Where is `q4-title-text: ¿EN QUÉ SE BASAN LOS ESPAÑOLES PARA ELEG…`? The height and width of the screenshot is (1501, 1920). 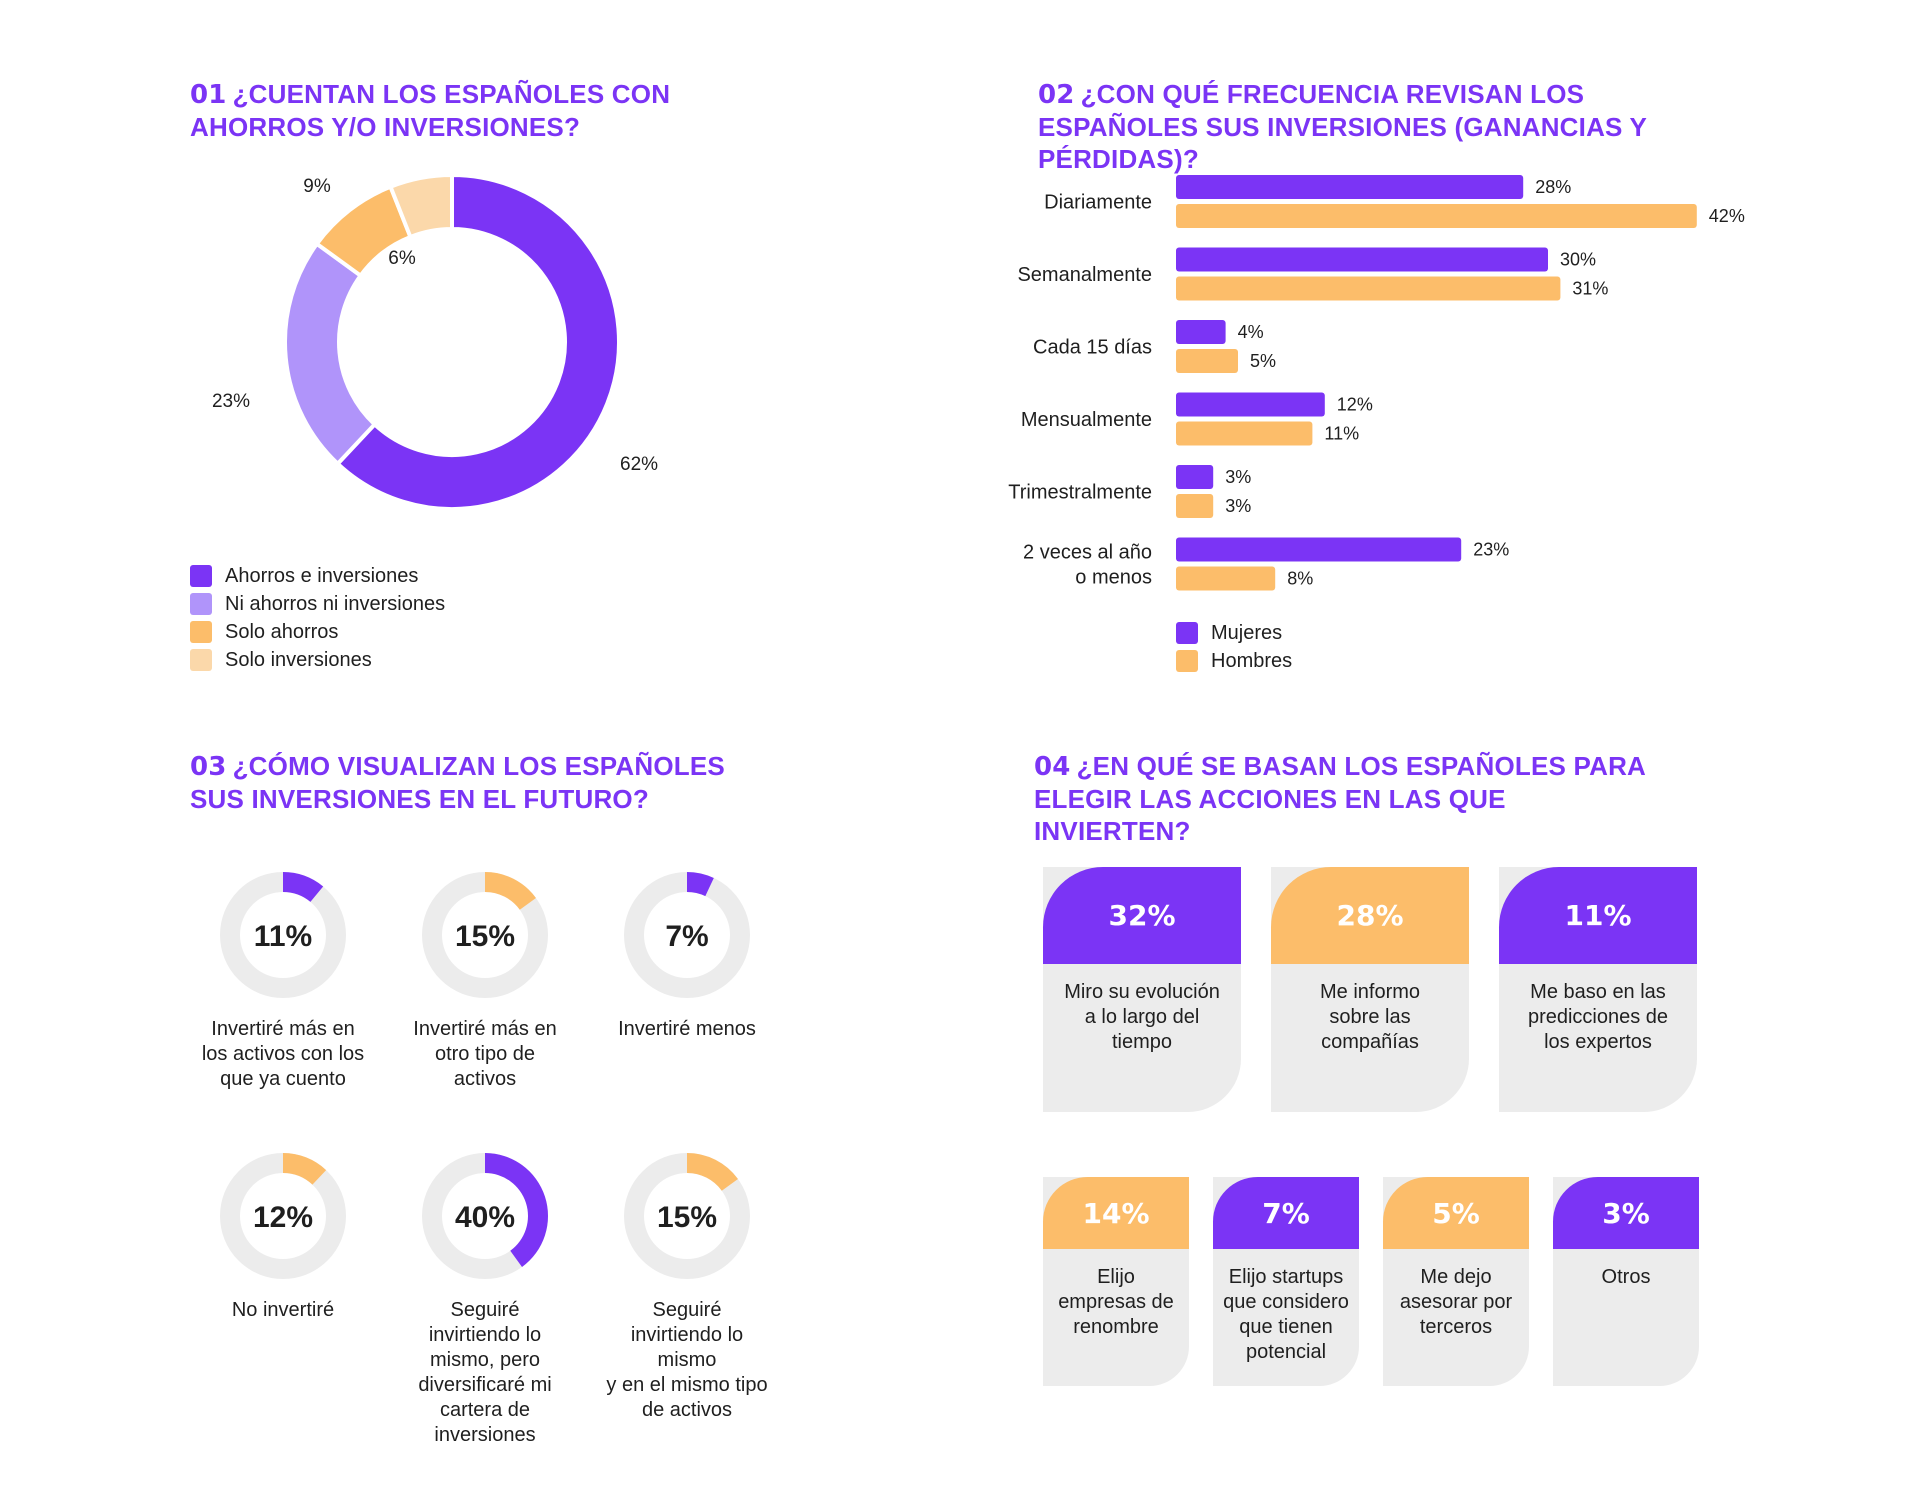
q4-title-text: ¿EN QUÉ SE BASAN LOS ESPAÑOLES PARA ELEG… is located at coordinates (1340, 798).